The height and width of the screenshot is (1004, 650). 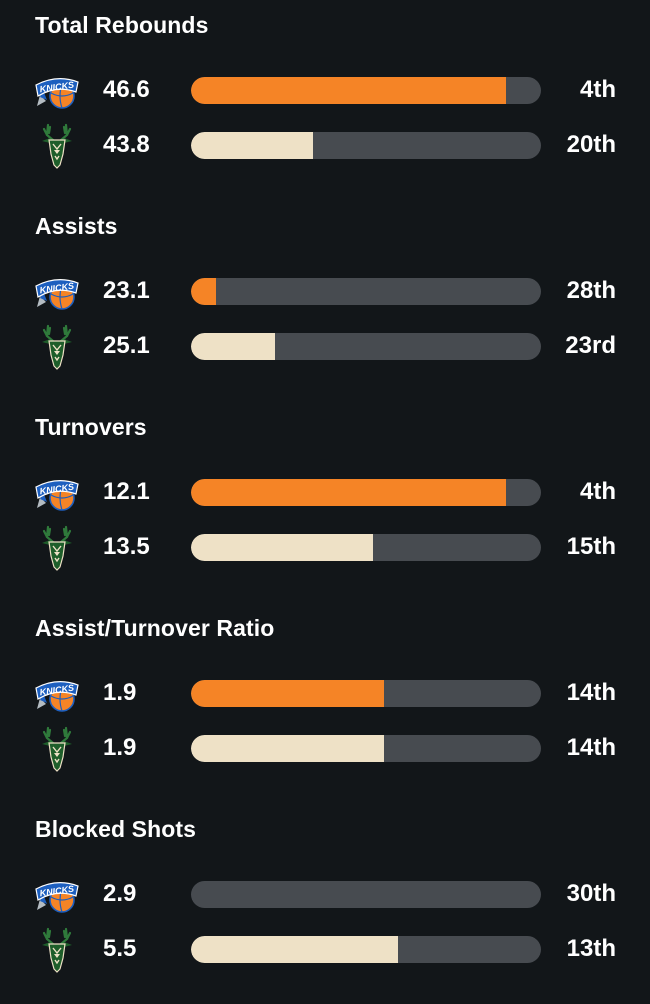 I want to click on stat-rank: 23rd, so click(x=590, y=345).